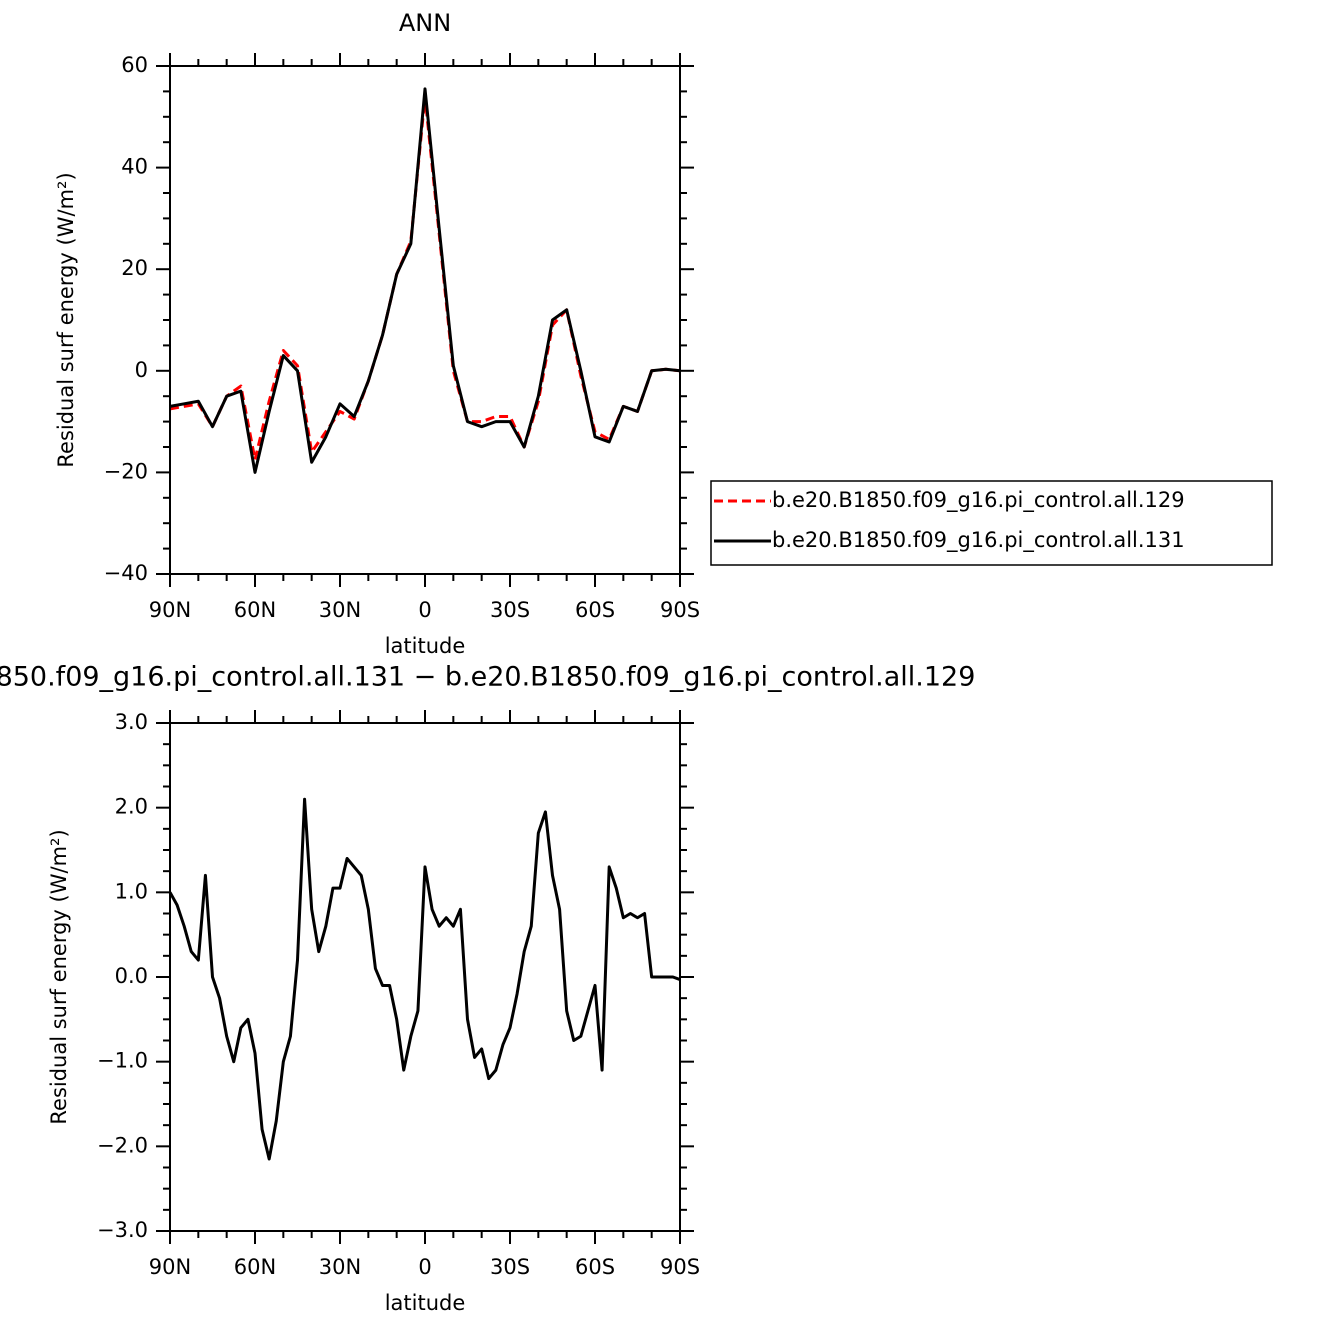 This screenshot has width=1327, height=1324. I want to click on y-tick-label: 1.0, so click(131, 891).